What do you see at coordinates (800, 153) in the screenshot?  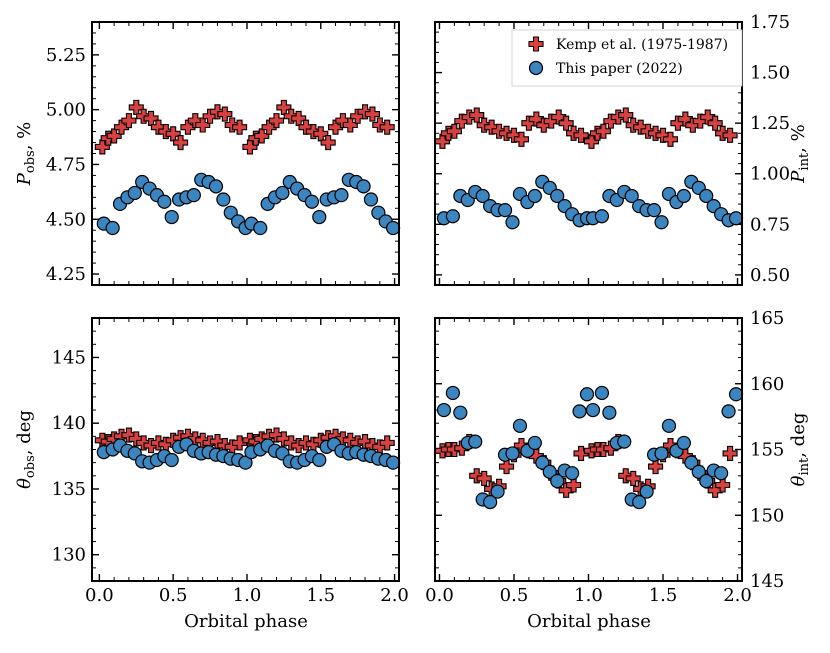 I see `y-axis-label-p-int: Pint, %` at bounding box center [800, 153].